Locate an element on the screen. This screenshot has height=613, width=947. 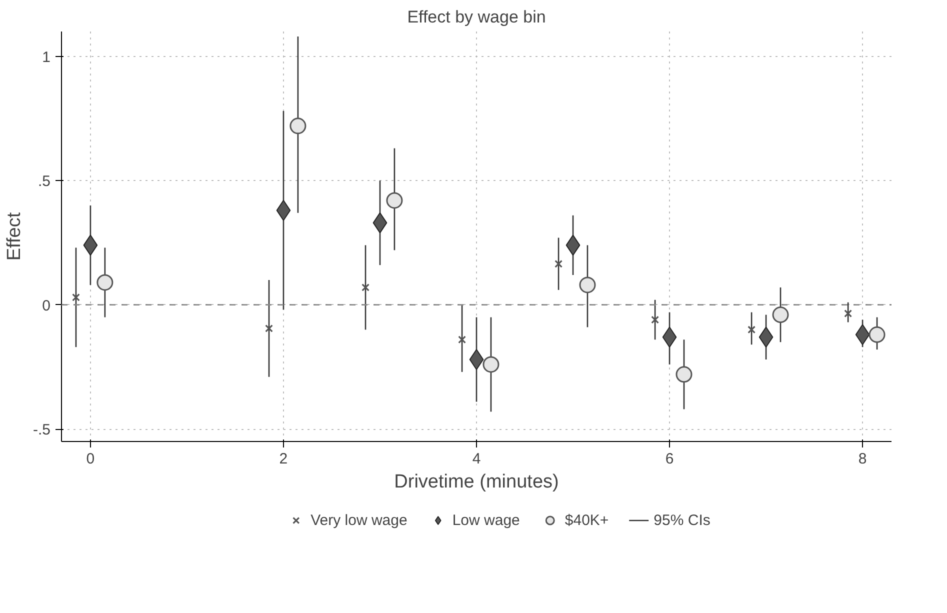
y-tick-label: 0 is located at coordinates (46, 305).